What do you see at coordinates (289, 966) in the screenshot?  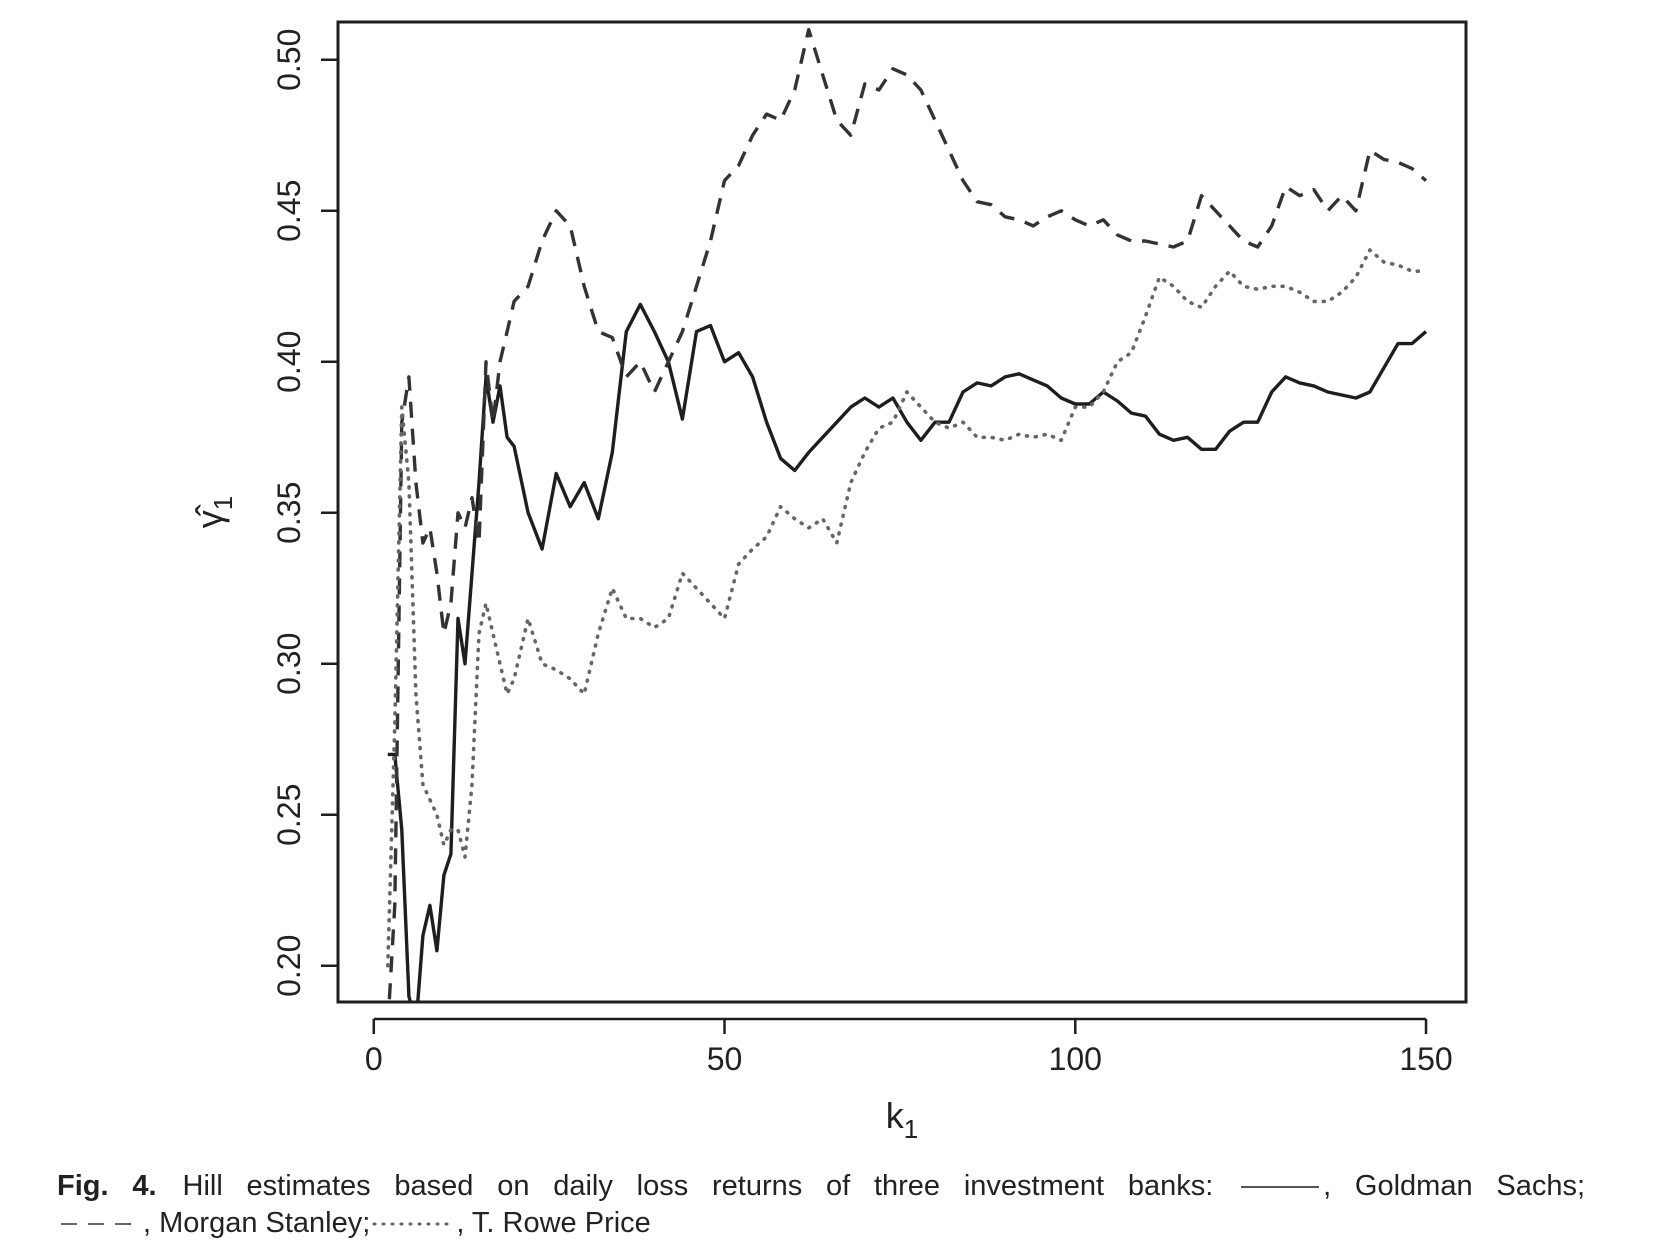 I see `y-tick-label: 0.20` at bounding box center [289, 966].